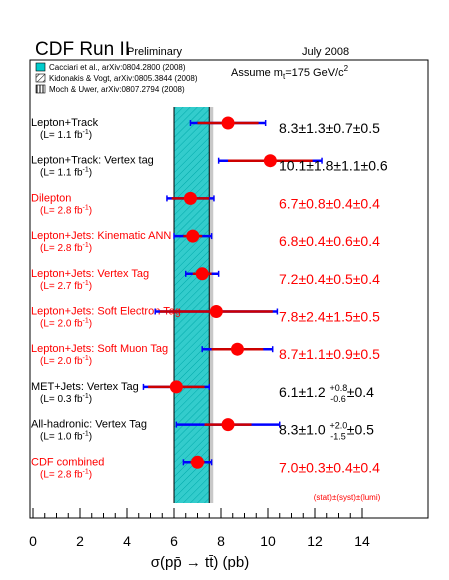 The height and width of the screenshot is (580, 449). I want to click on legend-swatch-cacciari, so click(40, 67).